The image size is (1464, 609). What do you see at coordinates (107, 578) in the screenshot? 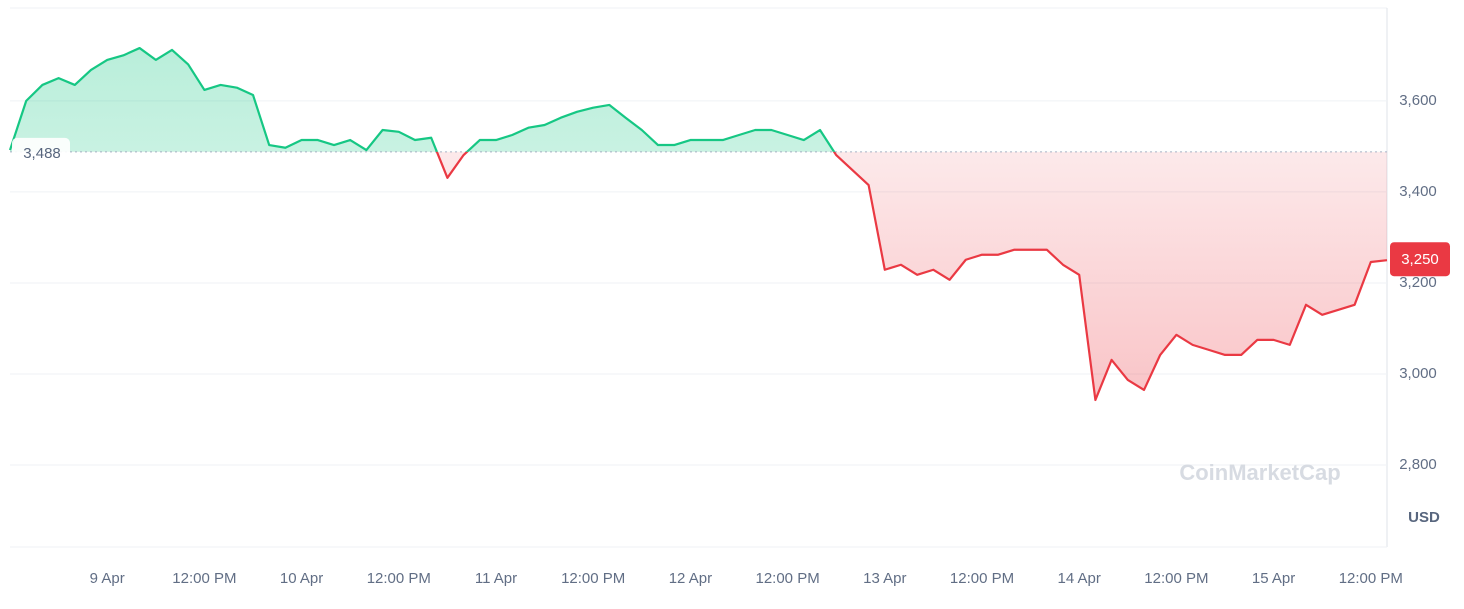
I see `x-tick-label: 9 Apr` at bounding box center [107, 578].